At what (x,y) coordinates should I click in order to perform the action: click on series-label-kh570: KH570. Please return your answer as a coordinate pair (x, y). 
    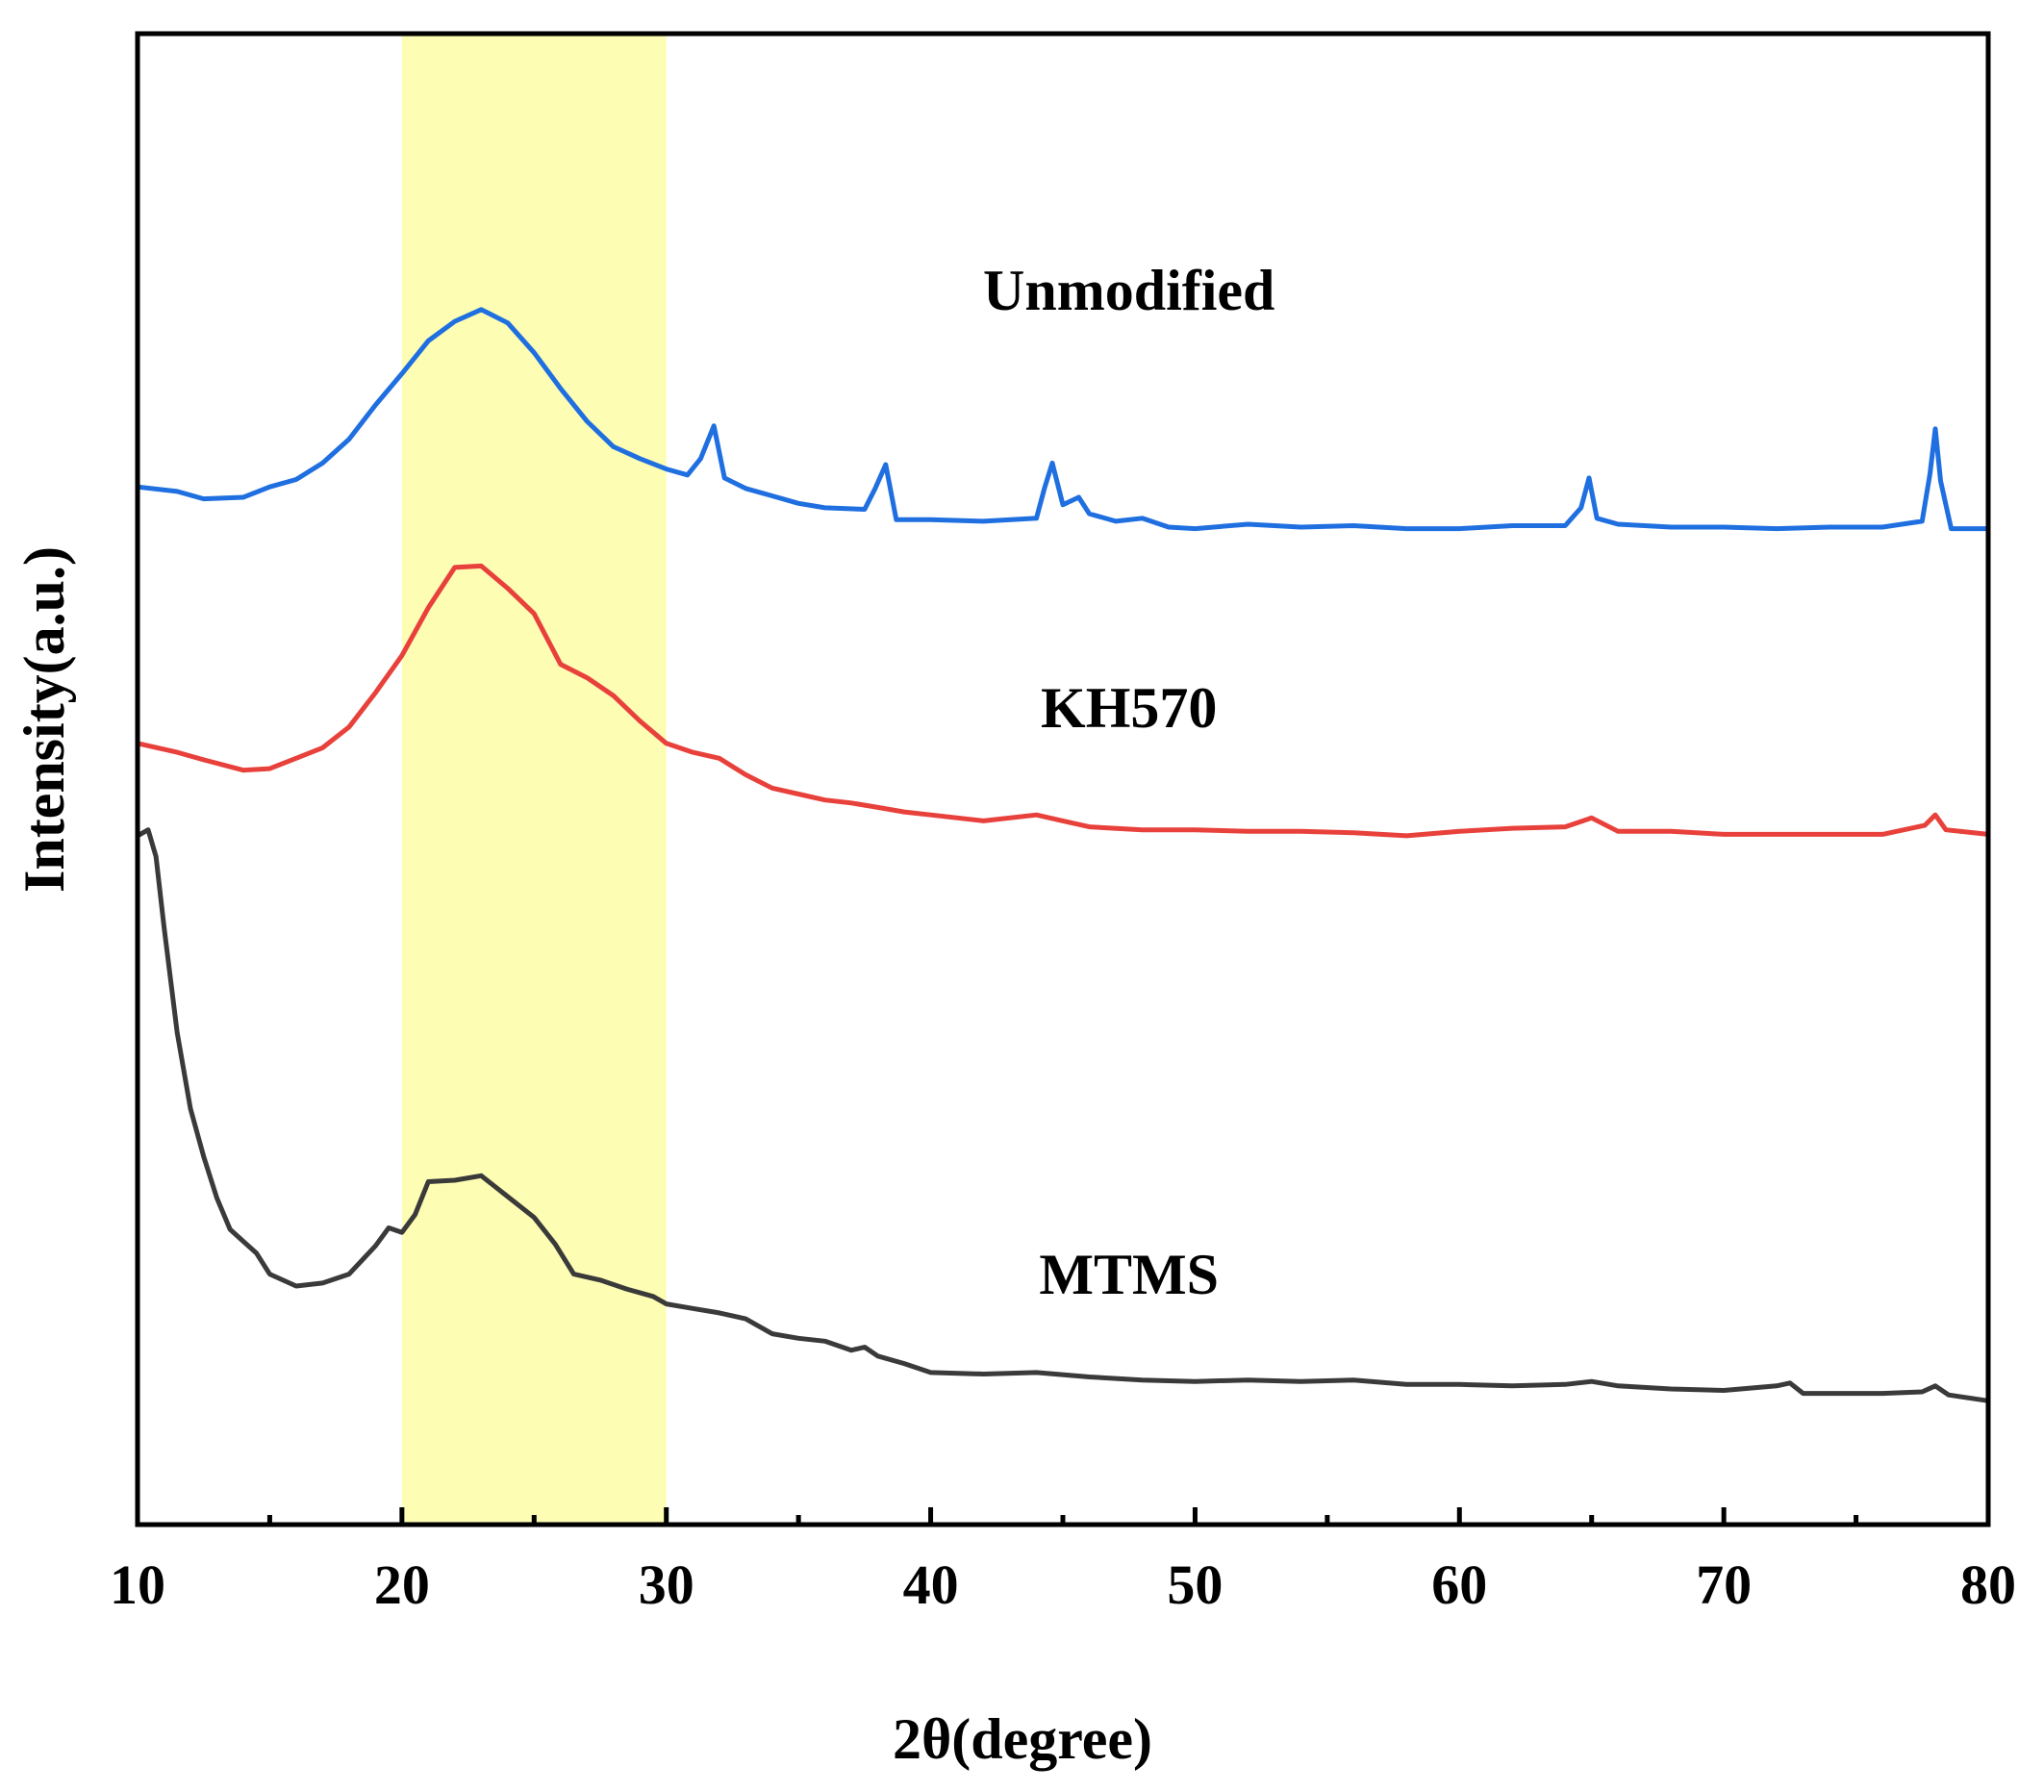
    Looking at the image, I should click on (1129, 708).